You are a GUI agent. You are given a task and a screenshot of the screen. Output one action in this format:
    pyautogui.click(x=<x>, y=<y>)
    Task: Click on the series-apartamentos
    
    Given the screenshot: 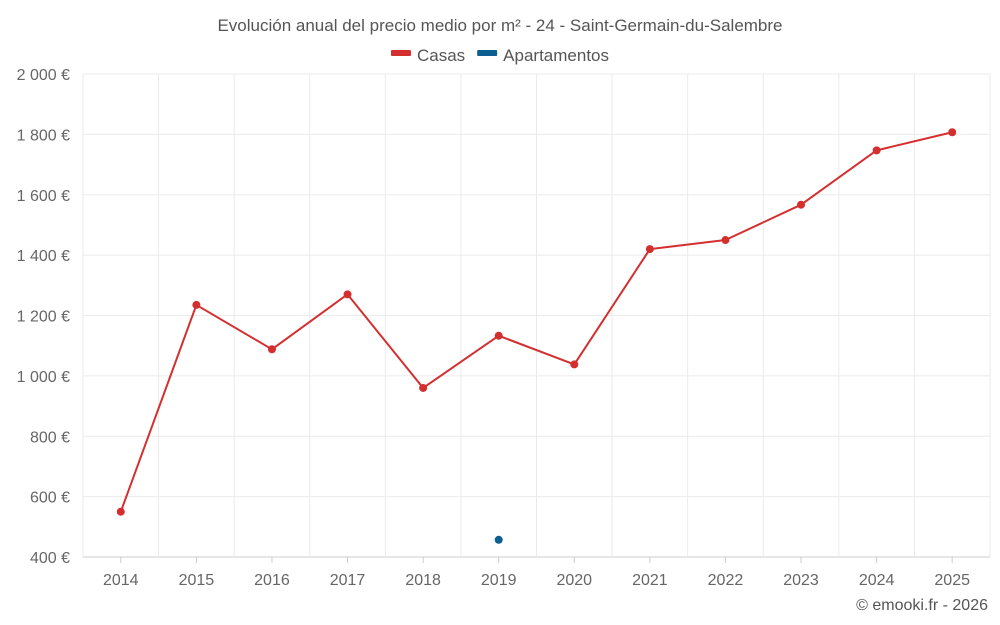 What is the action you would take?
    pyautogui.click(x=498, y=539)
    